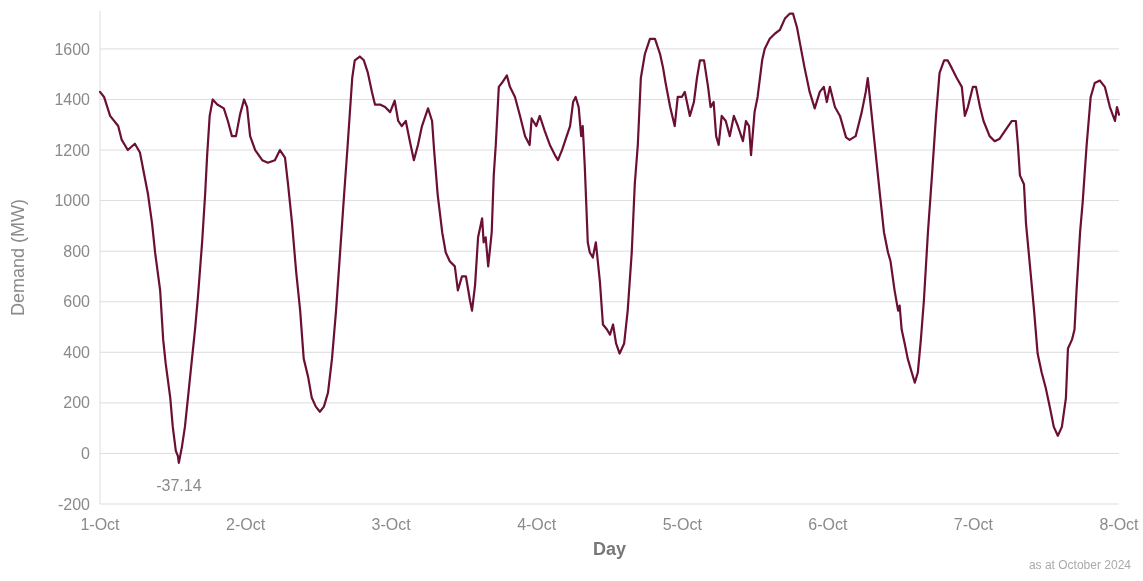 This screenshot has height=581, width=1143. What do you see at coordinates (1119, 524) in the screenshot?
I see `x-tick-label: 8-Oct` at bounding box center [1119, 524].